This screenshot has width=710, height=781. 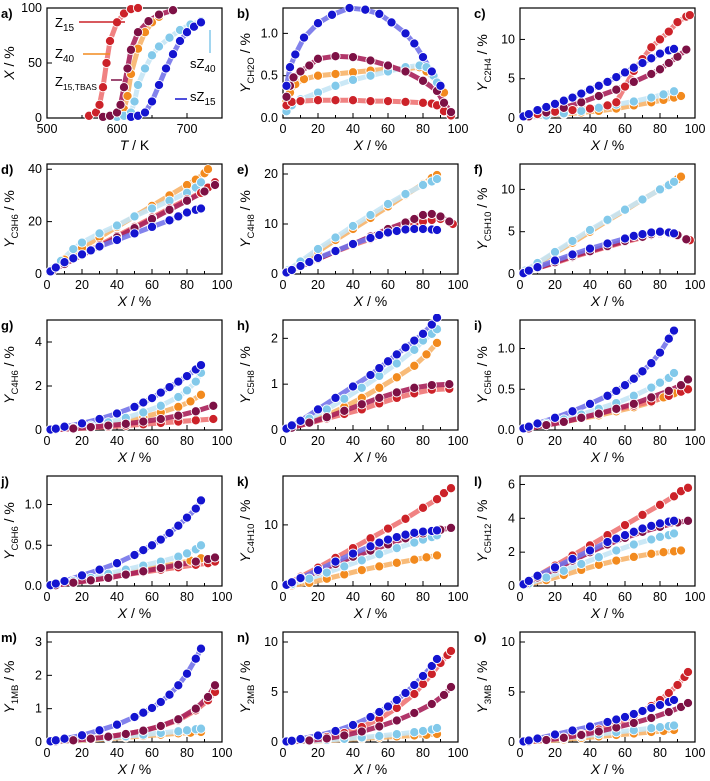 What do you see at coordinates (520, 753) in the screenshot?
I see `x-tick-label: 0` at bounding box center [520, 753].